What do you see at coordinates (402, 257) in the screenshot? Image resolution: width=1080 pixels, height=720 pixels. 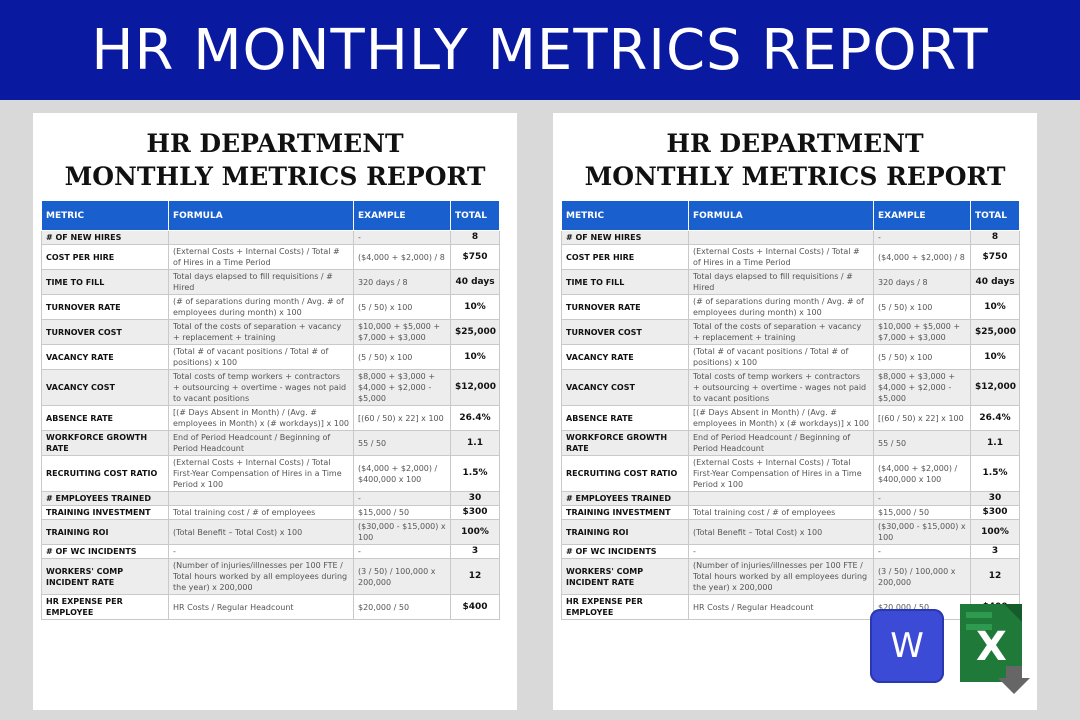 I see `cell-example: ($4,000 + $2,000) / 8` at bounding box center [402, 257].